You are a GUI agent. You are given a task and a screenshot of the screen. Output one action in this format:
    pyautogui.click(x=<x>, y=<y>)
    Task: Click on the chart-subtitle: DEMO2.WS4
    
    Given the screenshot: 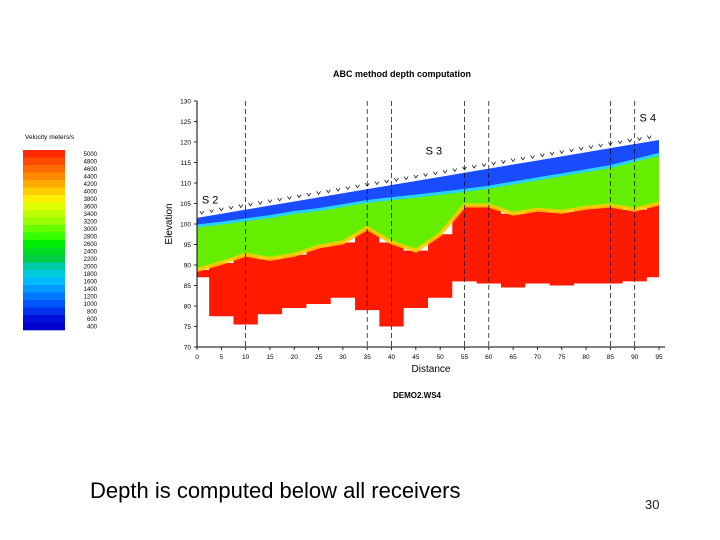 What is the action you would take?
    pyautogui.click(x=417, y=395)
    